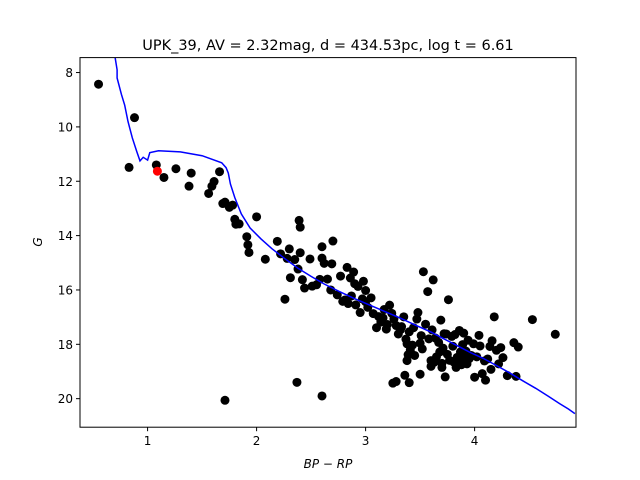 Image resolution: width=640 pixels, height=480 pixels. What do you see at coordinates (65, 290) in the screenshot?
I see `y-tick-label: 16` at bounding box center [65, 290].